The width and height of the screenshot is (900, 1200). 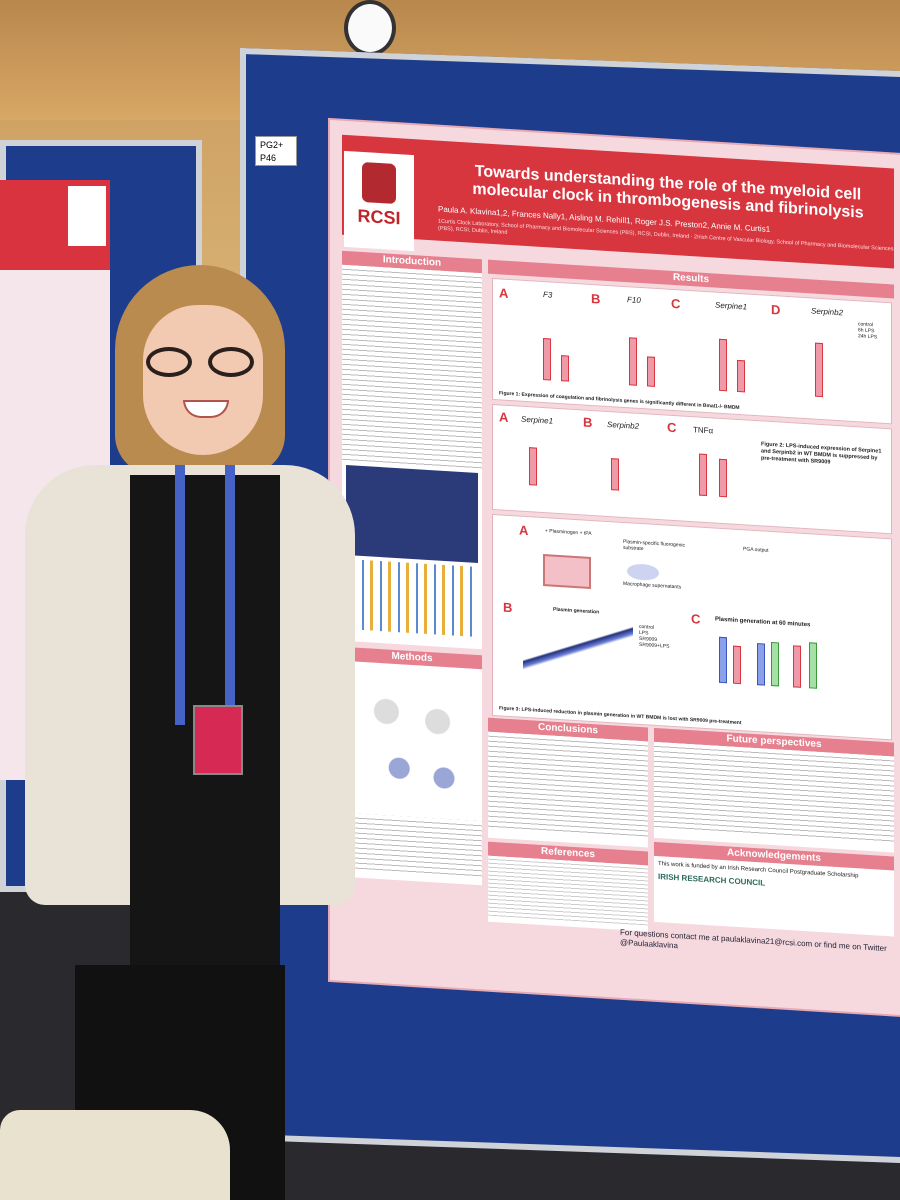 I want to click on fig3-panel-a-label: A, so click(x=524, y=530).